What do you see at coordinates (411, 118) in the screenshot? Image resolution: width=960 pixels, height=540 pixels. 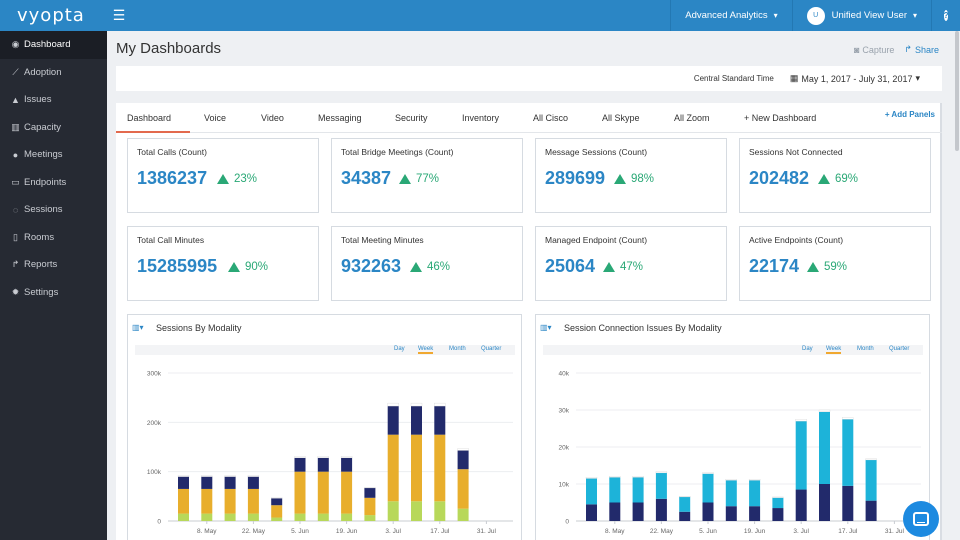 I see `tab-security: Security` at bounding box center [411, 118].